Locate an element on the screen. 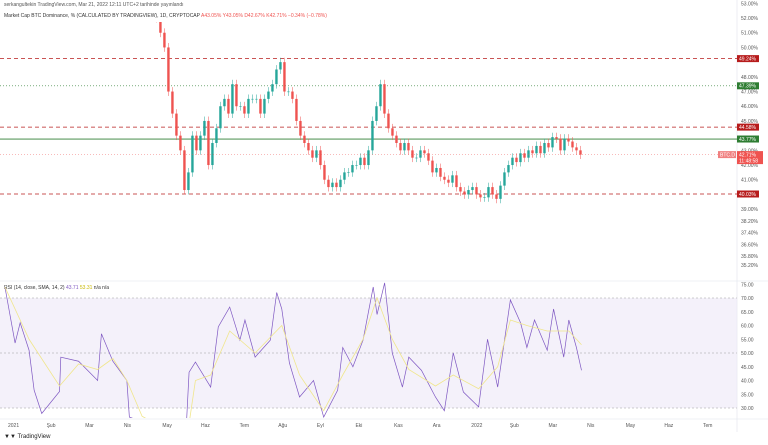 This screenshot has height=445, width=768. rsi-sma-value: 53.31 is located at coordinates (86, 288).